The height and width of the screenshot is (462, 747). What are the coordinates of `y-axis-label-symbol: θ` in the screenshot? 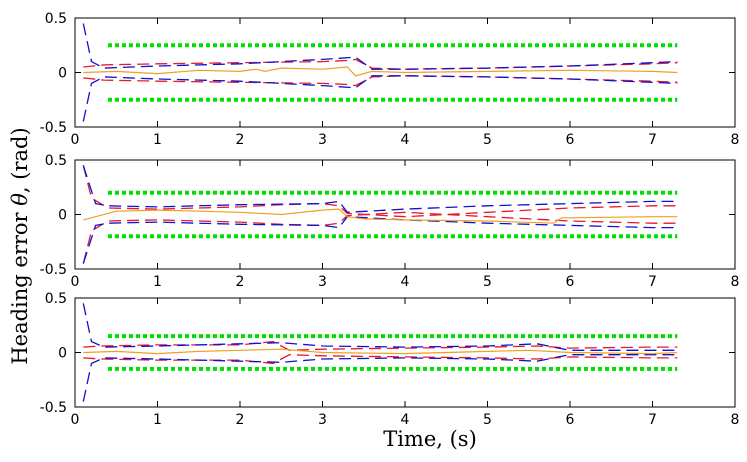 It's located at (20, 199).